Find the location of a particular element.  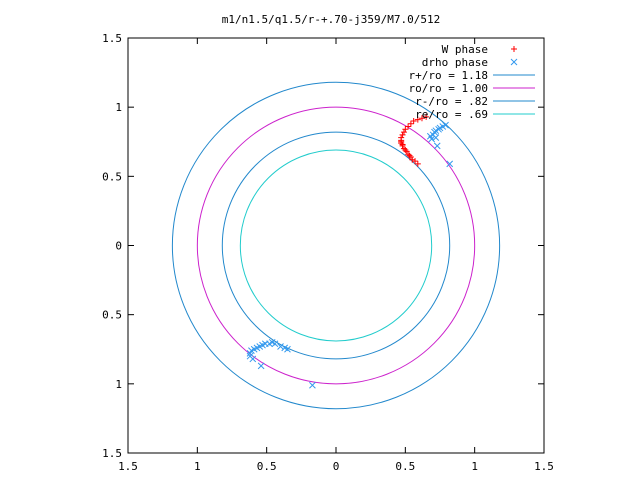

legend-label: ro/ro = 1.00 is located at coordinates (448, 88).